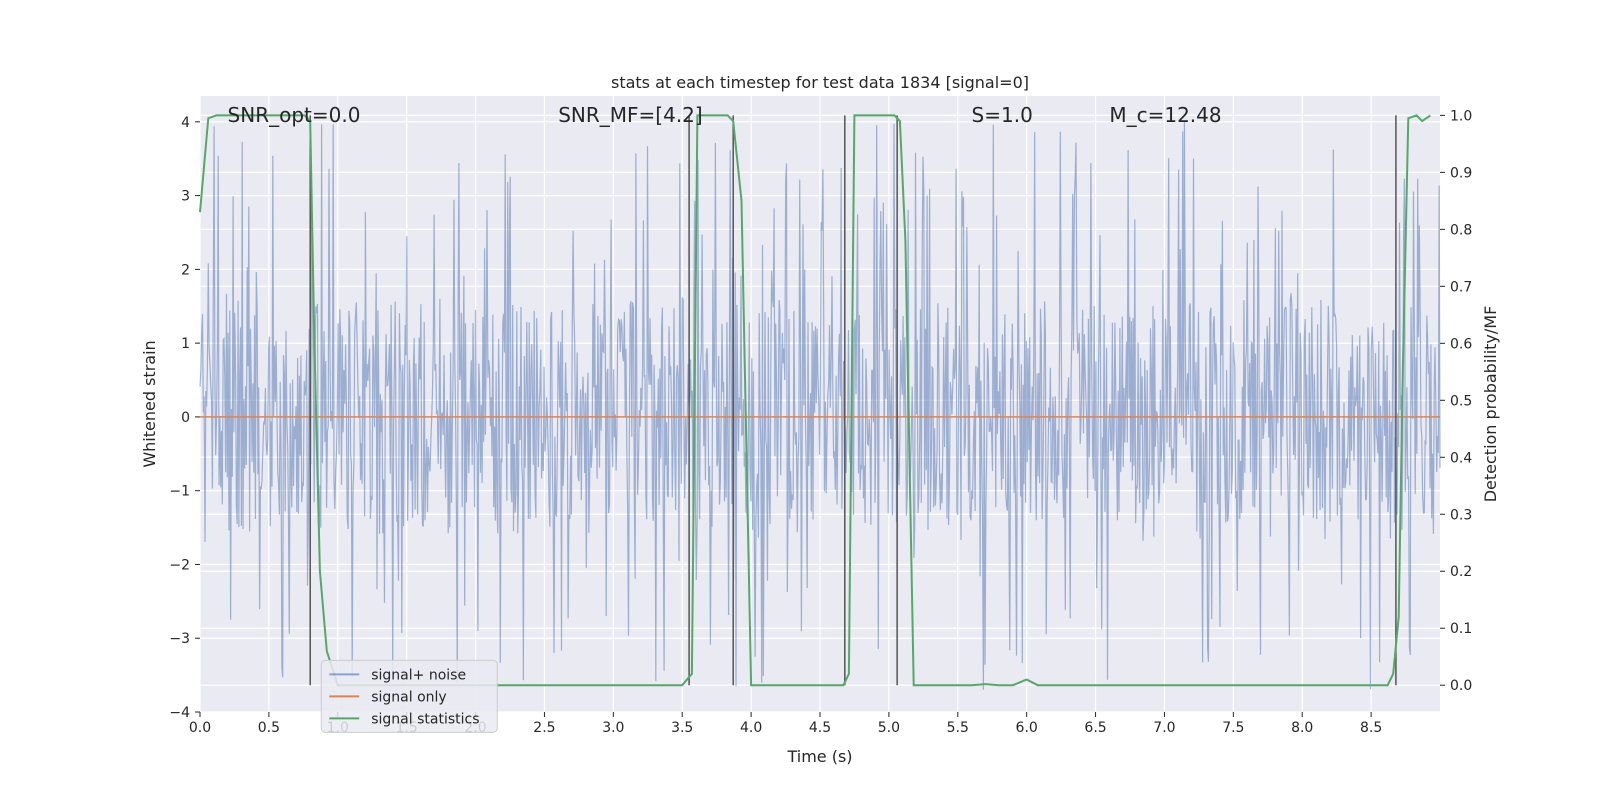 The width and height of the screenshot is (1600, 800). What do you see at coordinates (179, 639) in the screenshot?
I see `y-tick-label: −3` at bounding box center [179, 639].